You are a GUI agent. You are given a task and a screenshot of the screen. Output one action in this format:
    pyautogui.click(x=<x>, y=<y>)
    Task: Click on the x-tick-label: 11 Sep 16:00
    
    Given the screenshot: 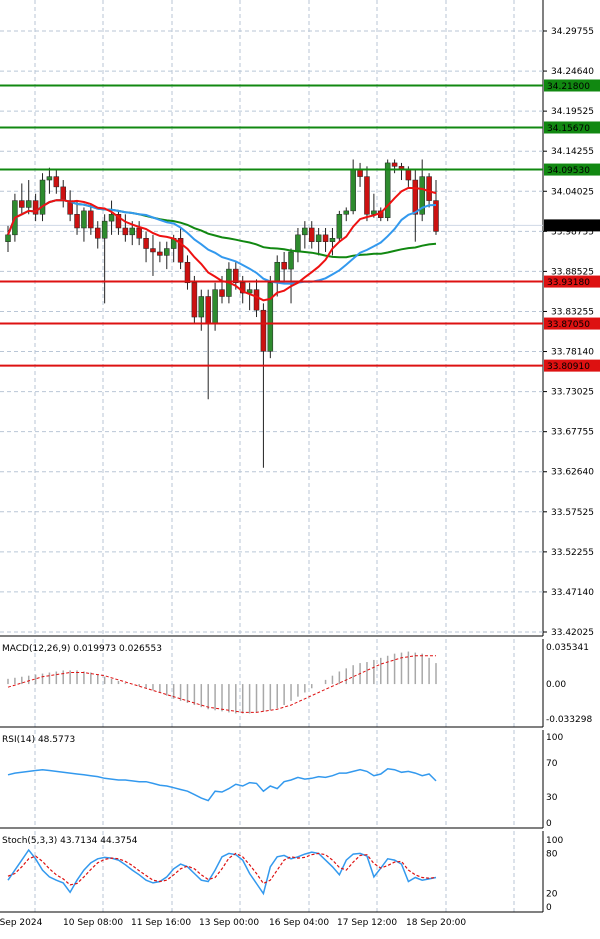 What is the action you would take?
    pyautogui.click(x=161, y=923)
    